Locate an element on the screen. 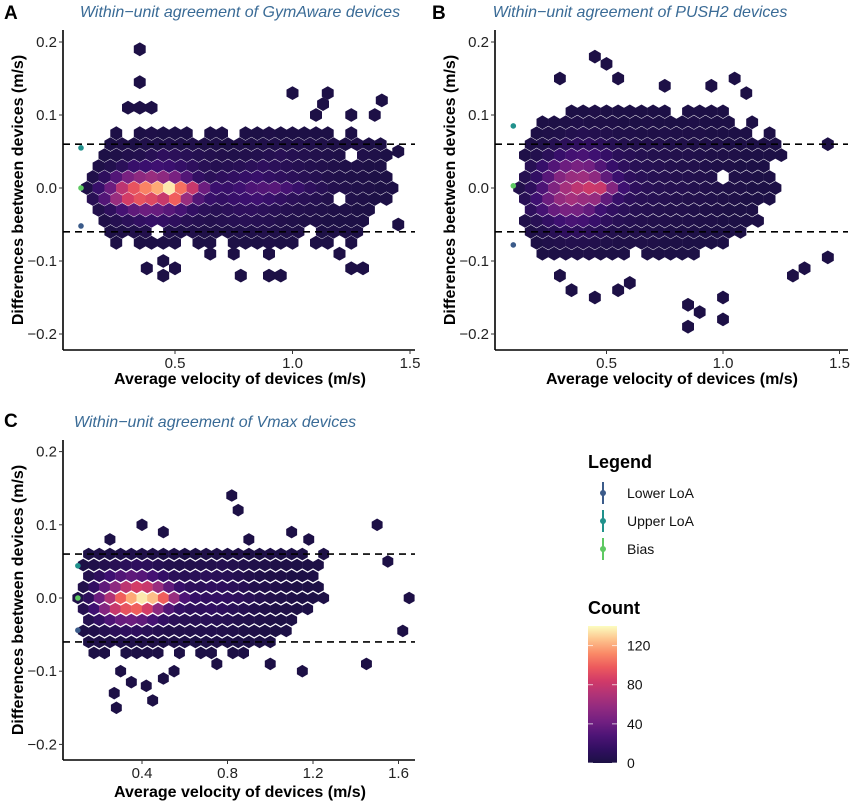 This screenshot has width=850, height=806. colorbar-gradient is located at coordinates (602, 694).